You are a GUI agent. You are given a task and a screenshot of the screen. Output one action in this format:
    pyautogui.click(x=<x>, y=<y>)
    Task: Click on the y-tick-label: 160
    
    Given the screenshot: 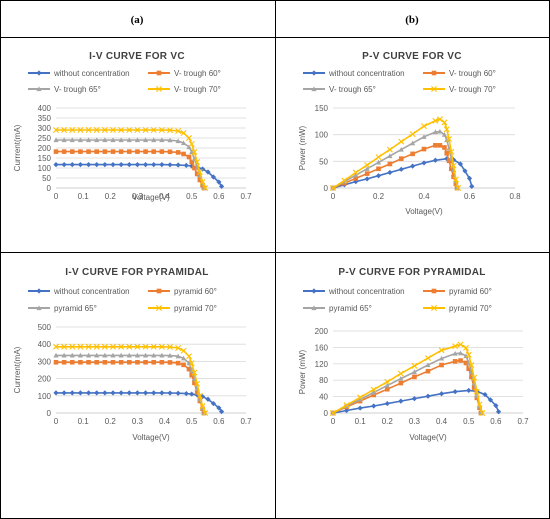 What is the action you would take?
    pyautogui.click(x=322, y=347)
    